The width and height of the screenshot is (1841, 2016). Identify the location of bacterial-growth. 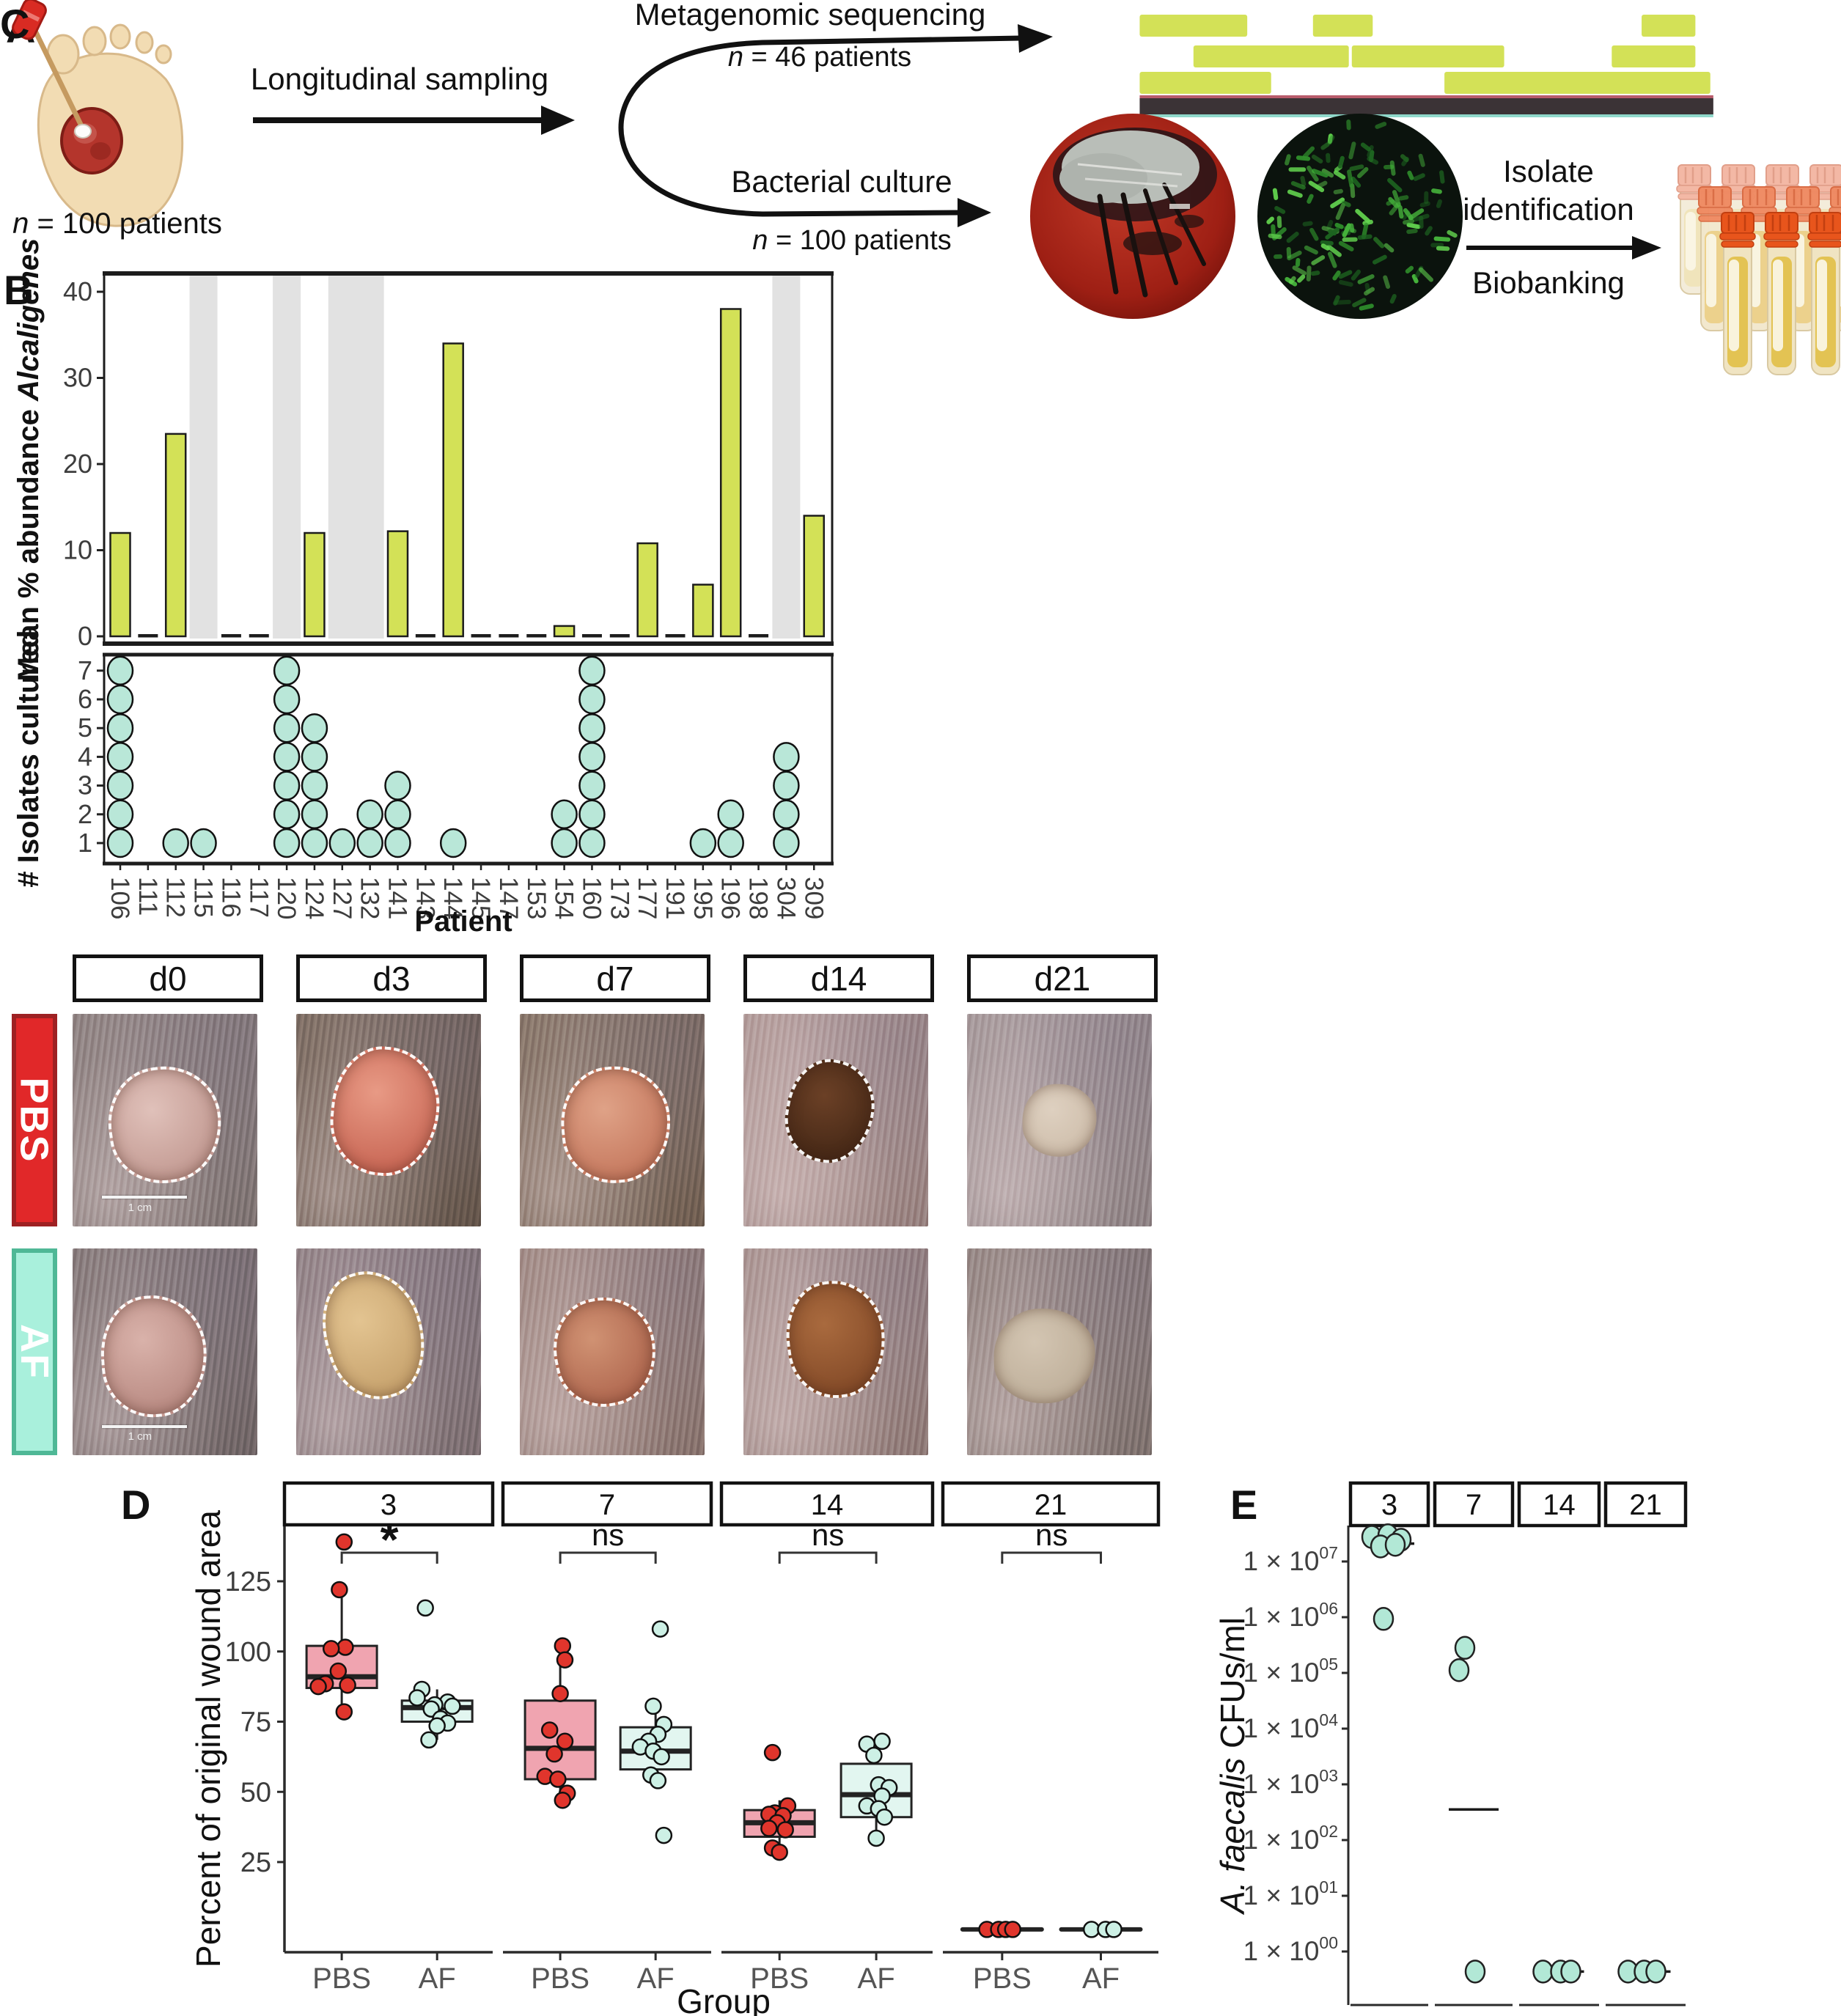
(1103, 178).